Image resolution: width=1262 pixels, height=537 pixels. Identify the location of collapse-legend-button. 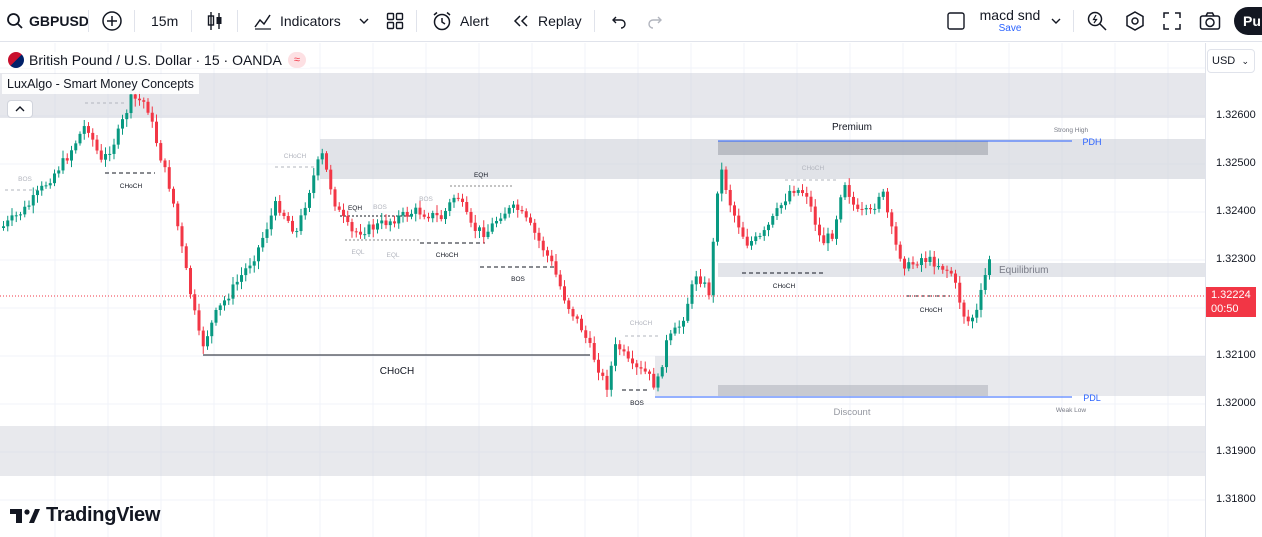
(20, 109).